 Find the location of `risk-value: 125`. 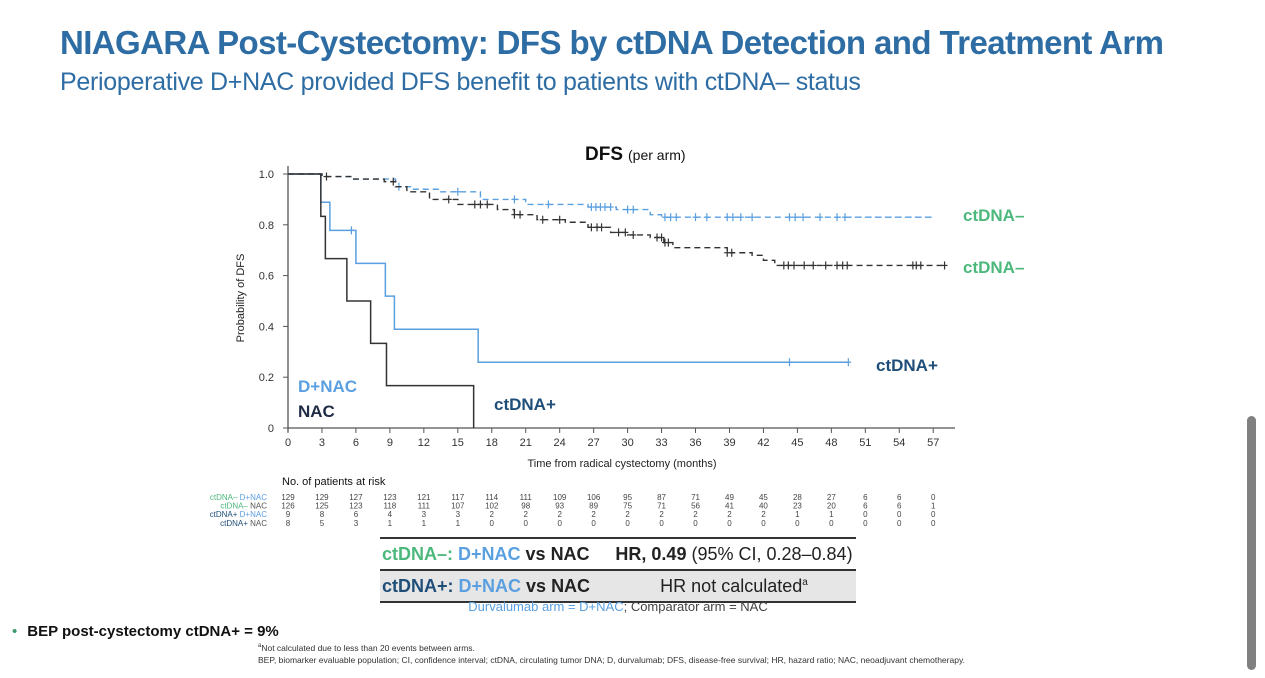

risk-value: 125 is located at coordinates (322, 506).